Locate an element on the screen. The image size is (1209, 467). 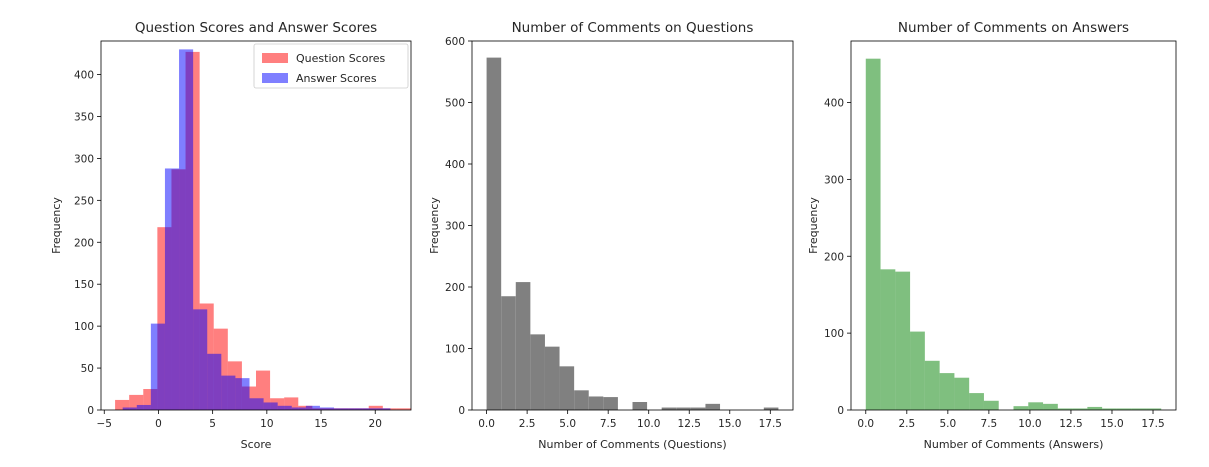
x-tick-label: 5 is located at coordinates (212, 424).